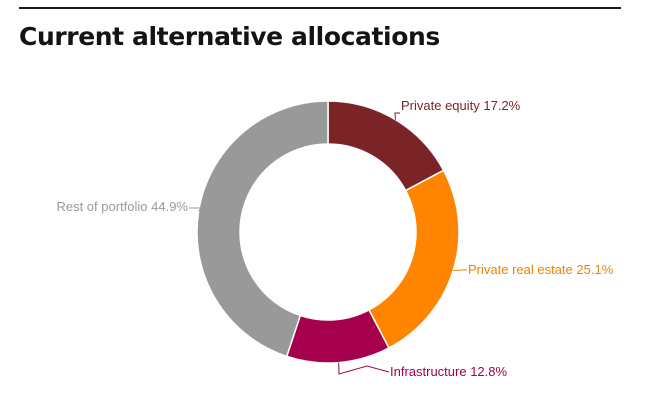 The width and height of the screenshot is (651, 401). What do you see at coordinates (386, 146) in the screenshot?
I see `donut-slice-private-equity` at bounding box center [386, 146].